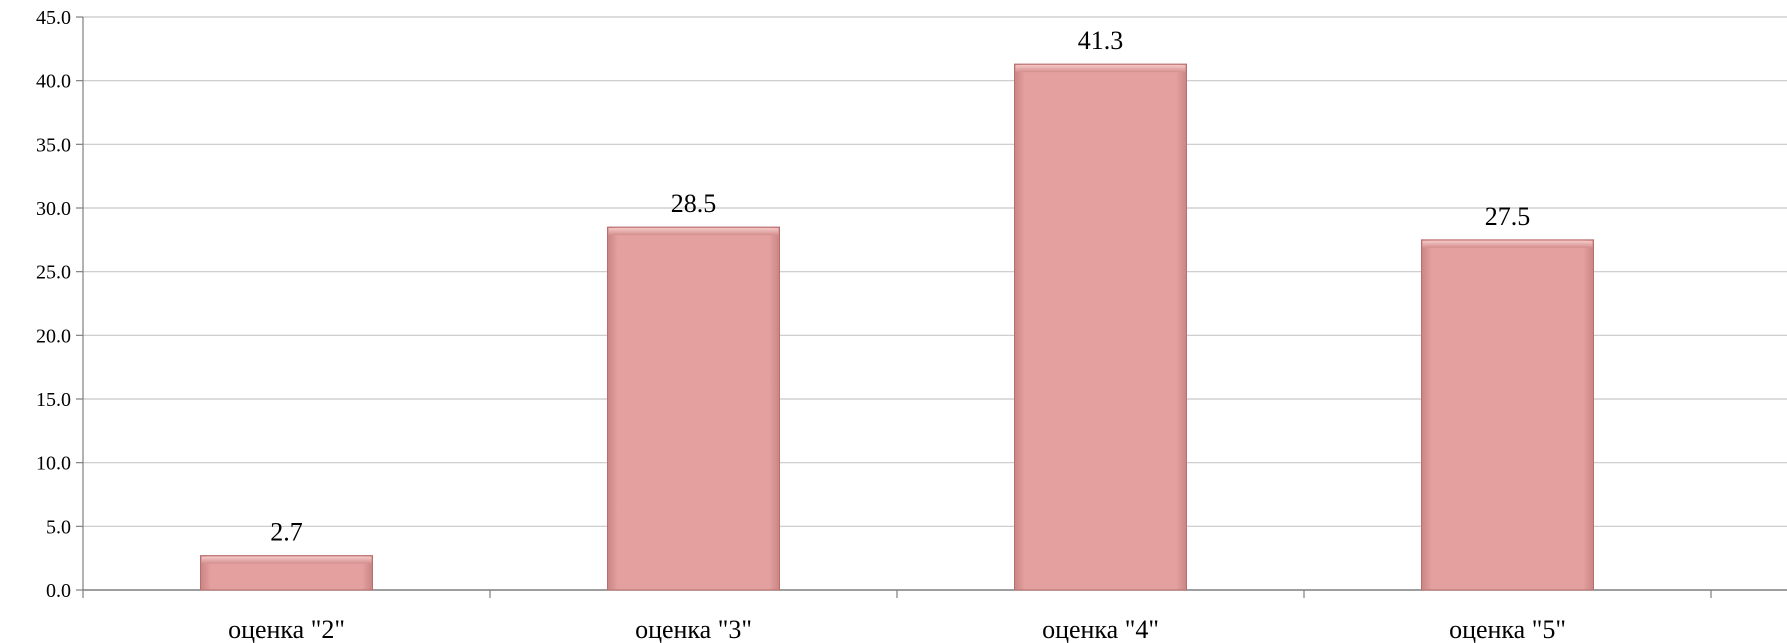 The image size is (1787, 643). What do you see at coordinates (53, 209) in the screenshot?
I see `y-tick-label: 30.0` at bounding box center [53, 209].